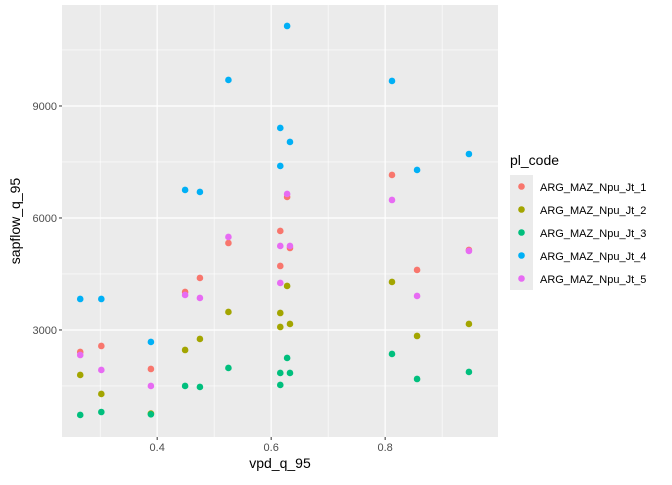  What do you see at coordinates (45, 107) in the screenshot?
I see `y-tick-label: 9000` at bounding box center [45, 107].